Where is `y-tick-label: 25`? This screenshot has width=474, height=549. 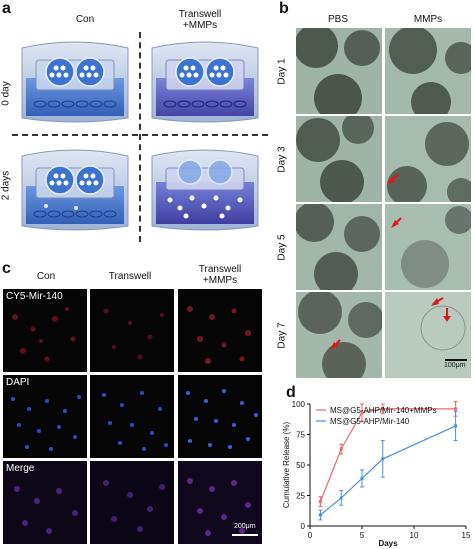 y-tick-label: 25 is located at coordinates (300, 496).